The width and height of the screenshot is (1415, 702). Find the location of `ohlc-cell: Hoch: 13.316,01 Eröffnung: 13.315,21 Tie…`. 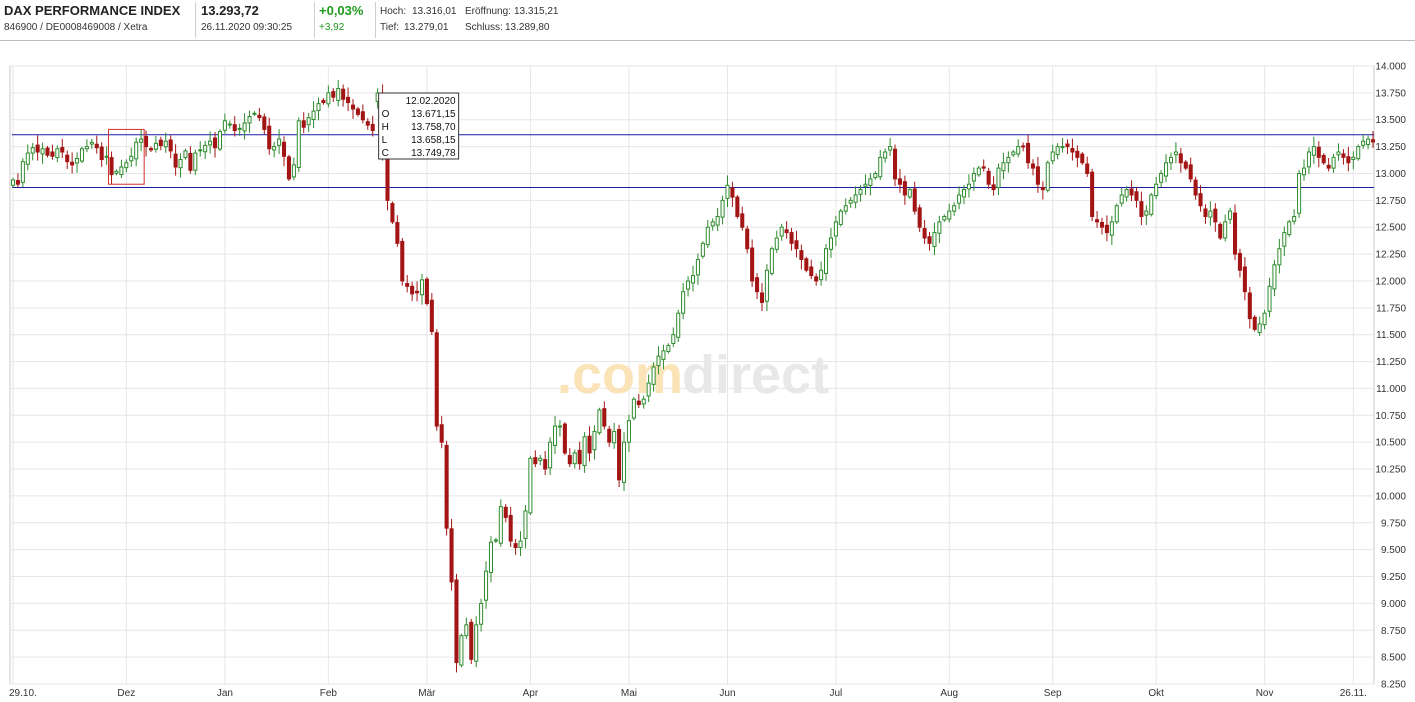

ohlc-cell: Hoch: 13.316,01 Eröffnung: 13.315,21 Tie… is located at coordinates (526, 20).